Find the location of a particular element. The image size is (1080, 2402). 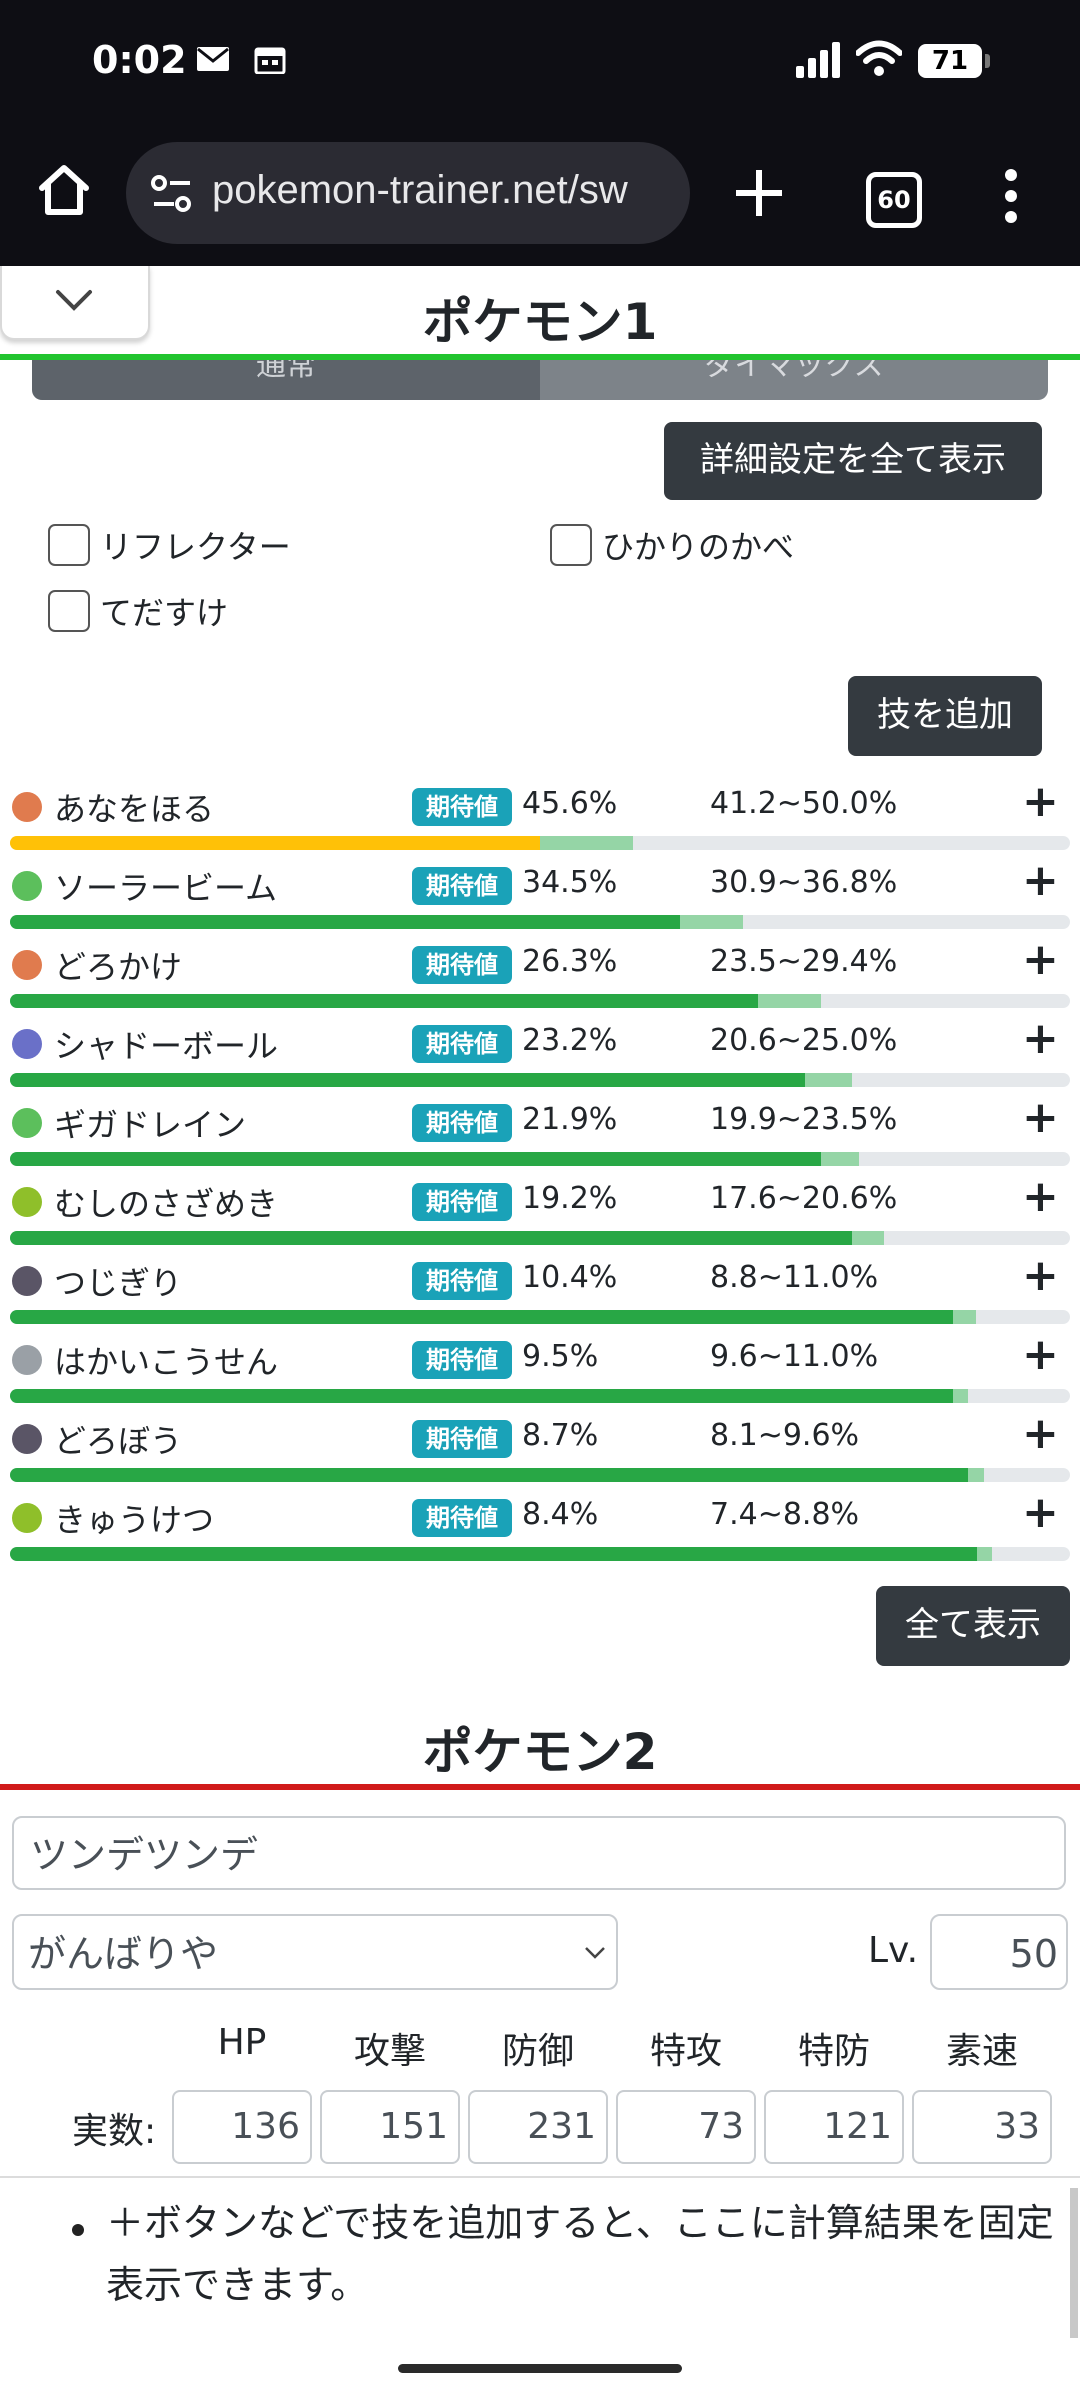

move-name: あなをほる is located at coordinates (134, 809).